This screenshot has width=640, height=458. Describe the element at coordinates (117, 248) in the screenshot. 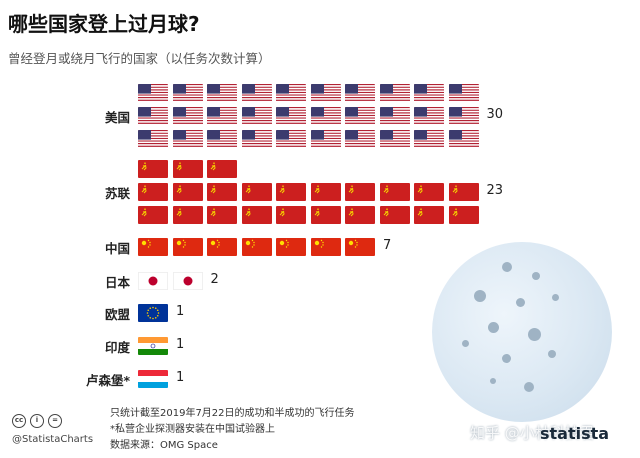

I see `category-label: 中国` at that location.